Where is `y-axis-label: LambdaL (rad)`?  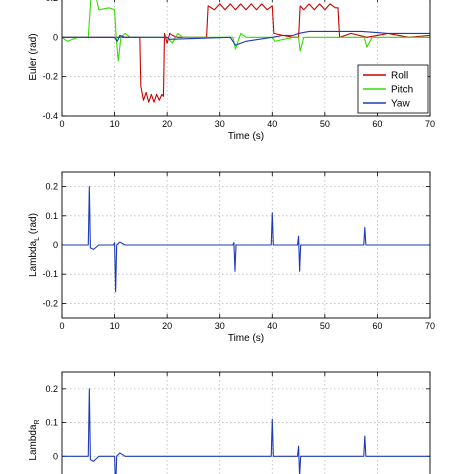
y-axis-label: LambdaL (rad) is located at coordinates (34, 245).